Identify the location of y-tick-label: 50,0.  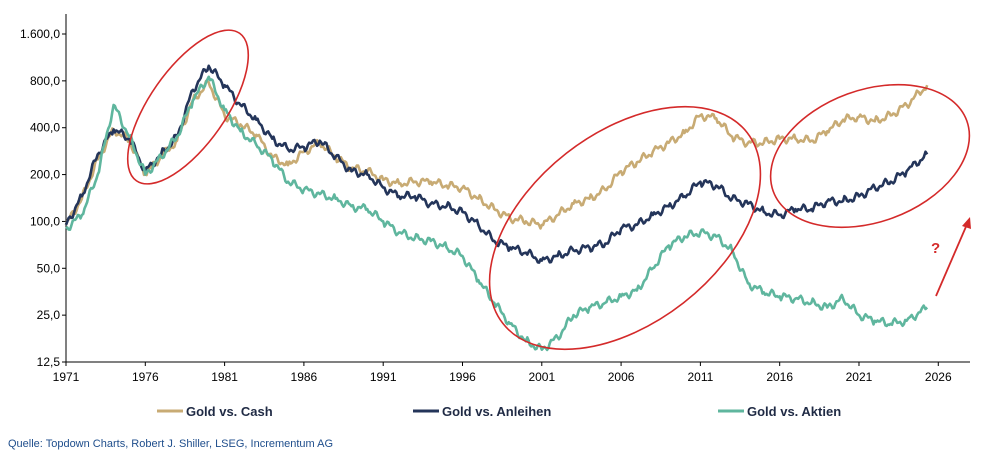
(49, 268).